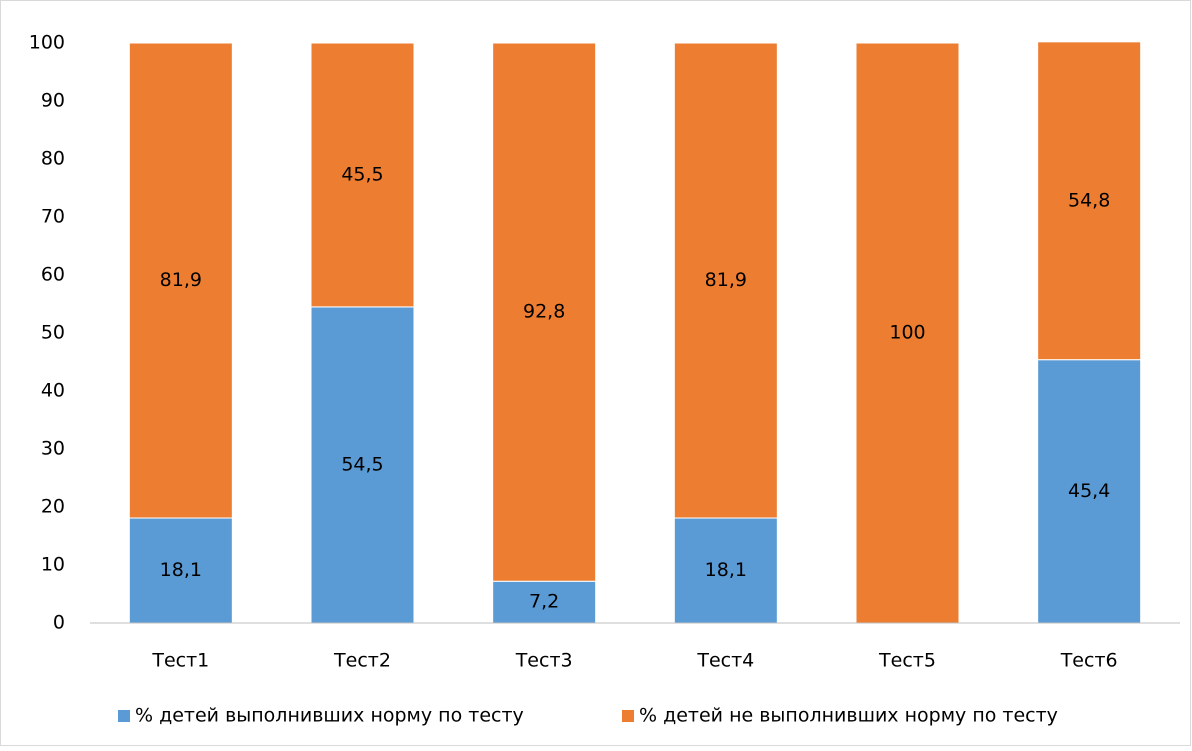 The width and height of the screenshot is (1192, 751). I want to click on data-label: 54,5, so click(362, 464).